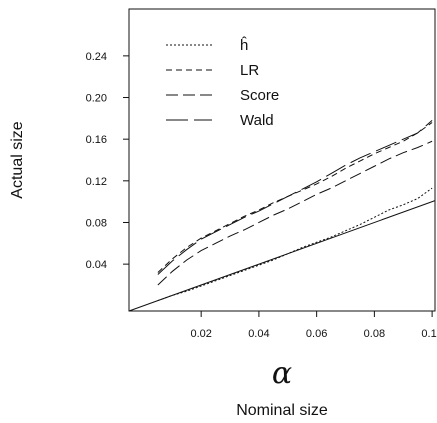 The image size is (437, 423). What do you see at coordinates (96, 99) in the screenshot?
I see `y-tick-label: 0.20` at bounding box center [96, 99].